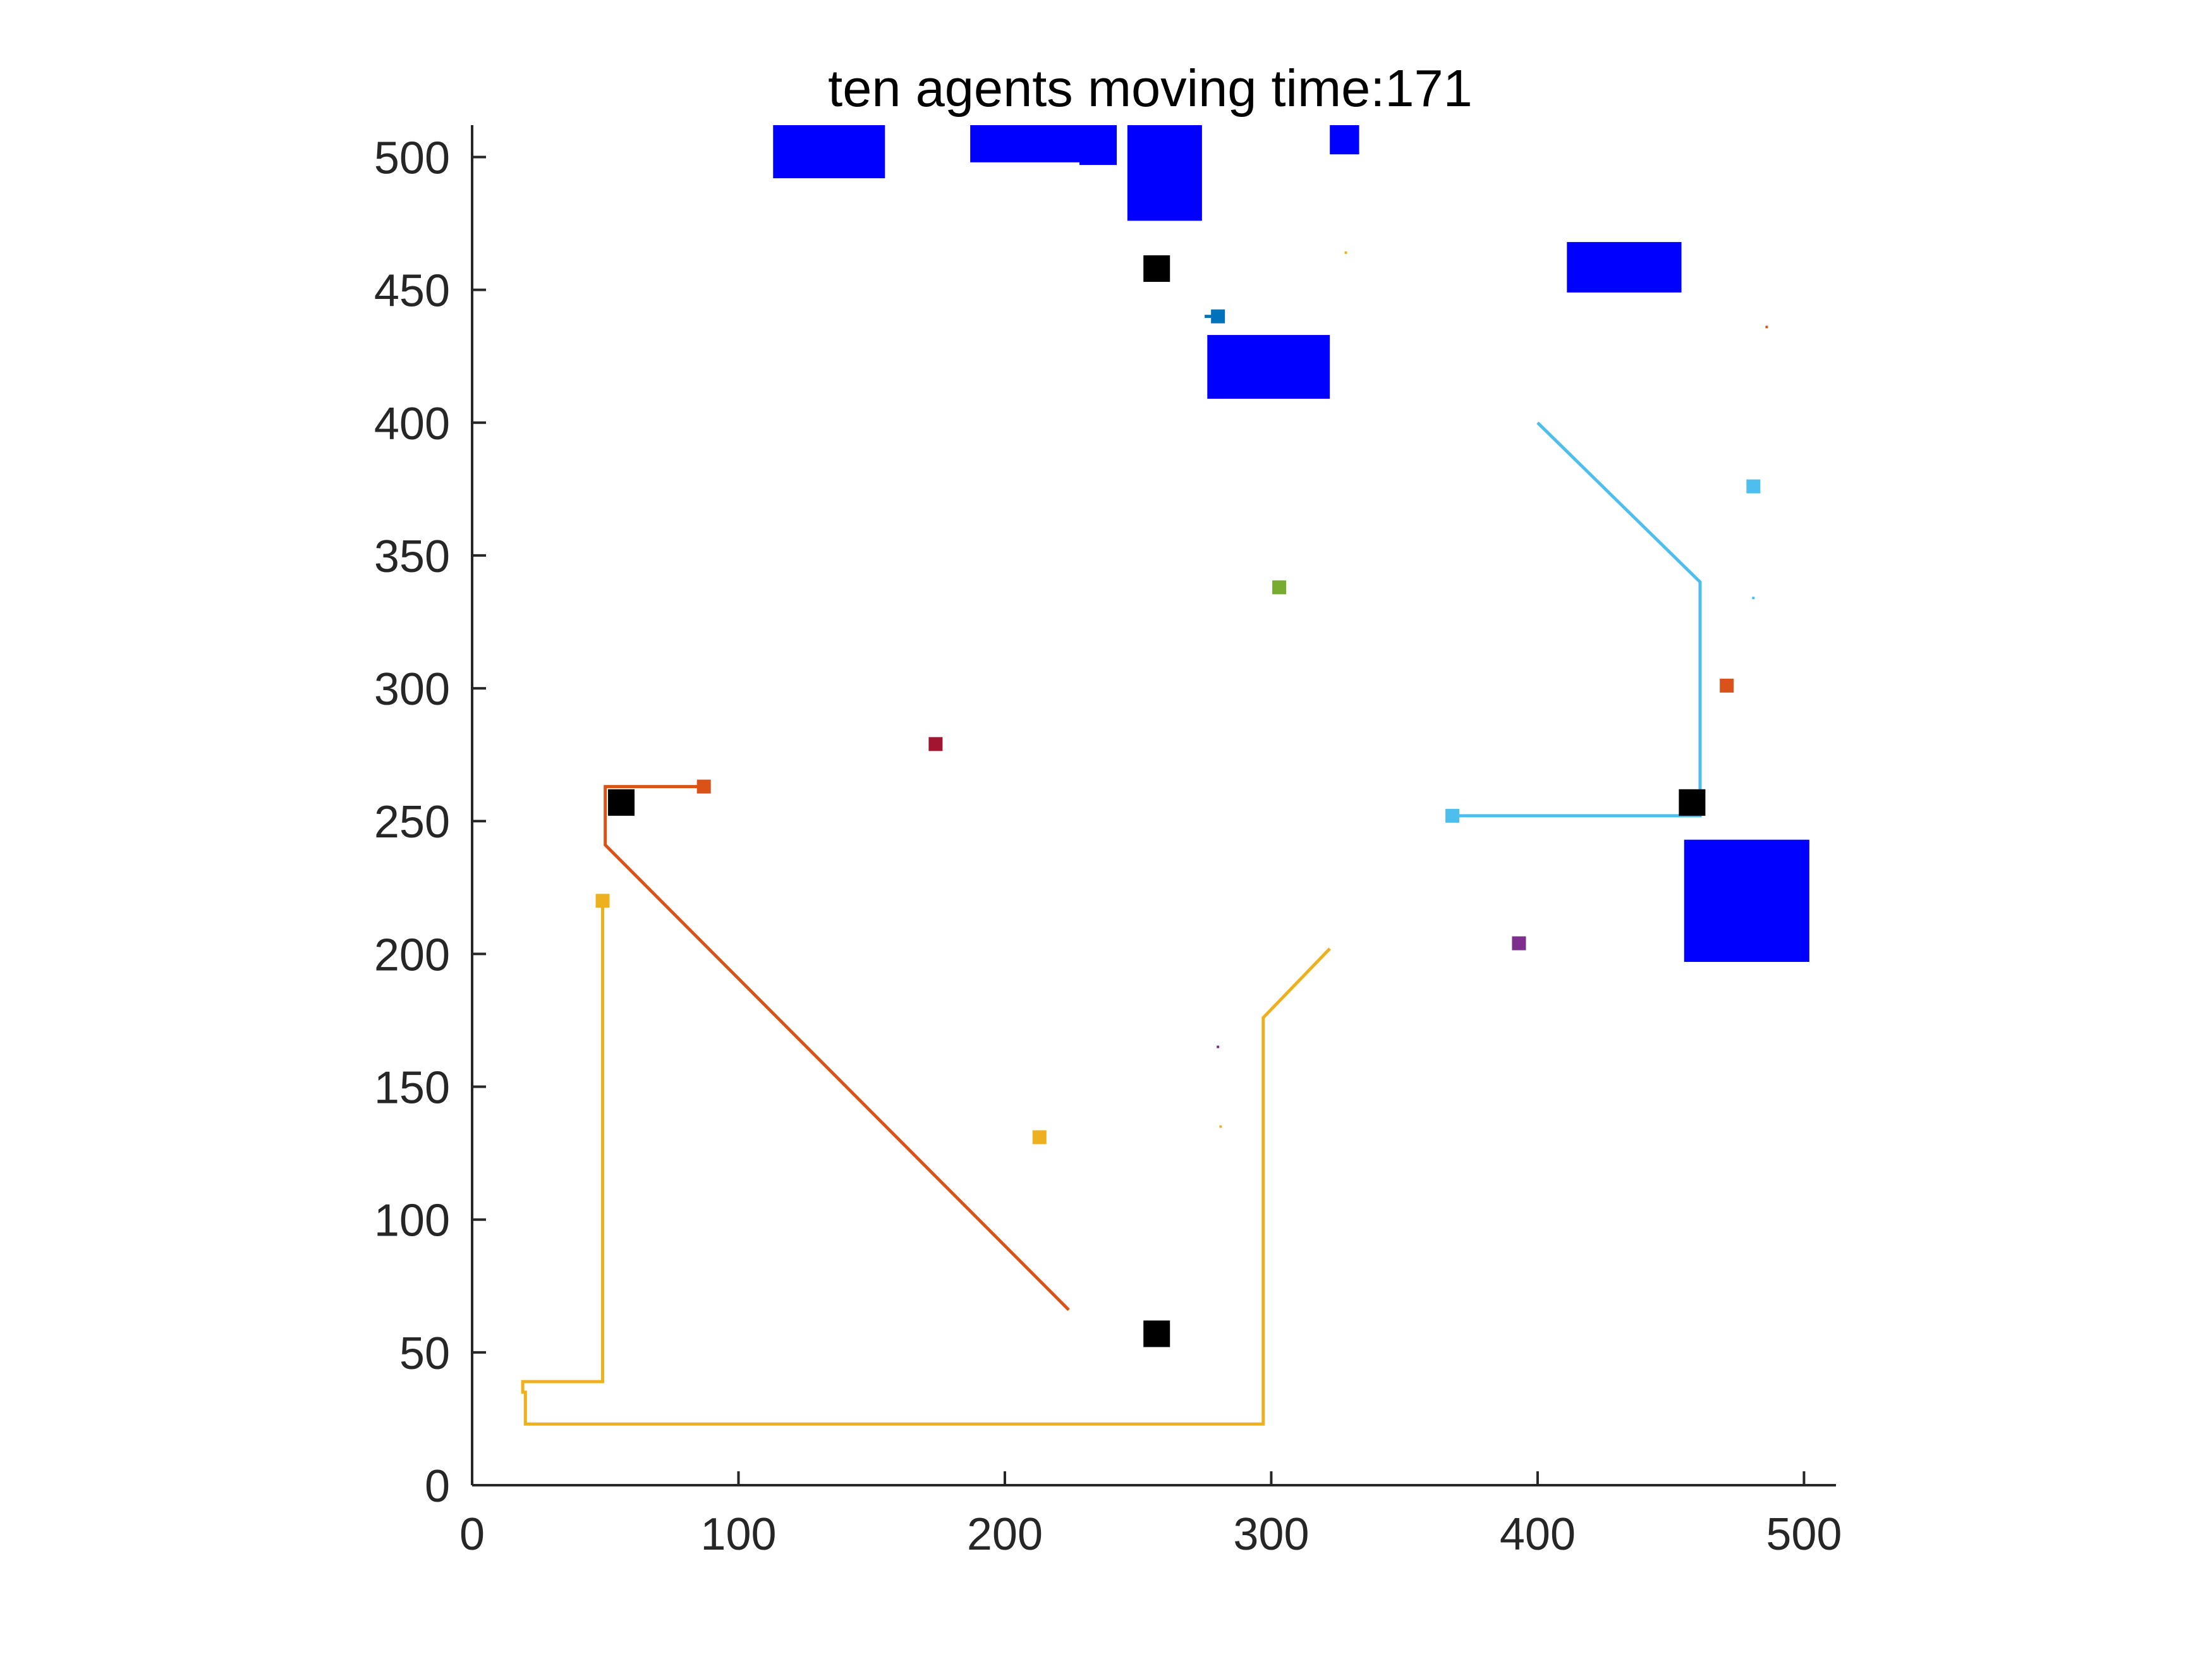  Describe the element at coordinates (412, 1088) in the screenshot. I see `y-tick-label-3: 150` at that location.